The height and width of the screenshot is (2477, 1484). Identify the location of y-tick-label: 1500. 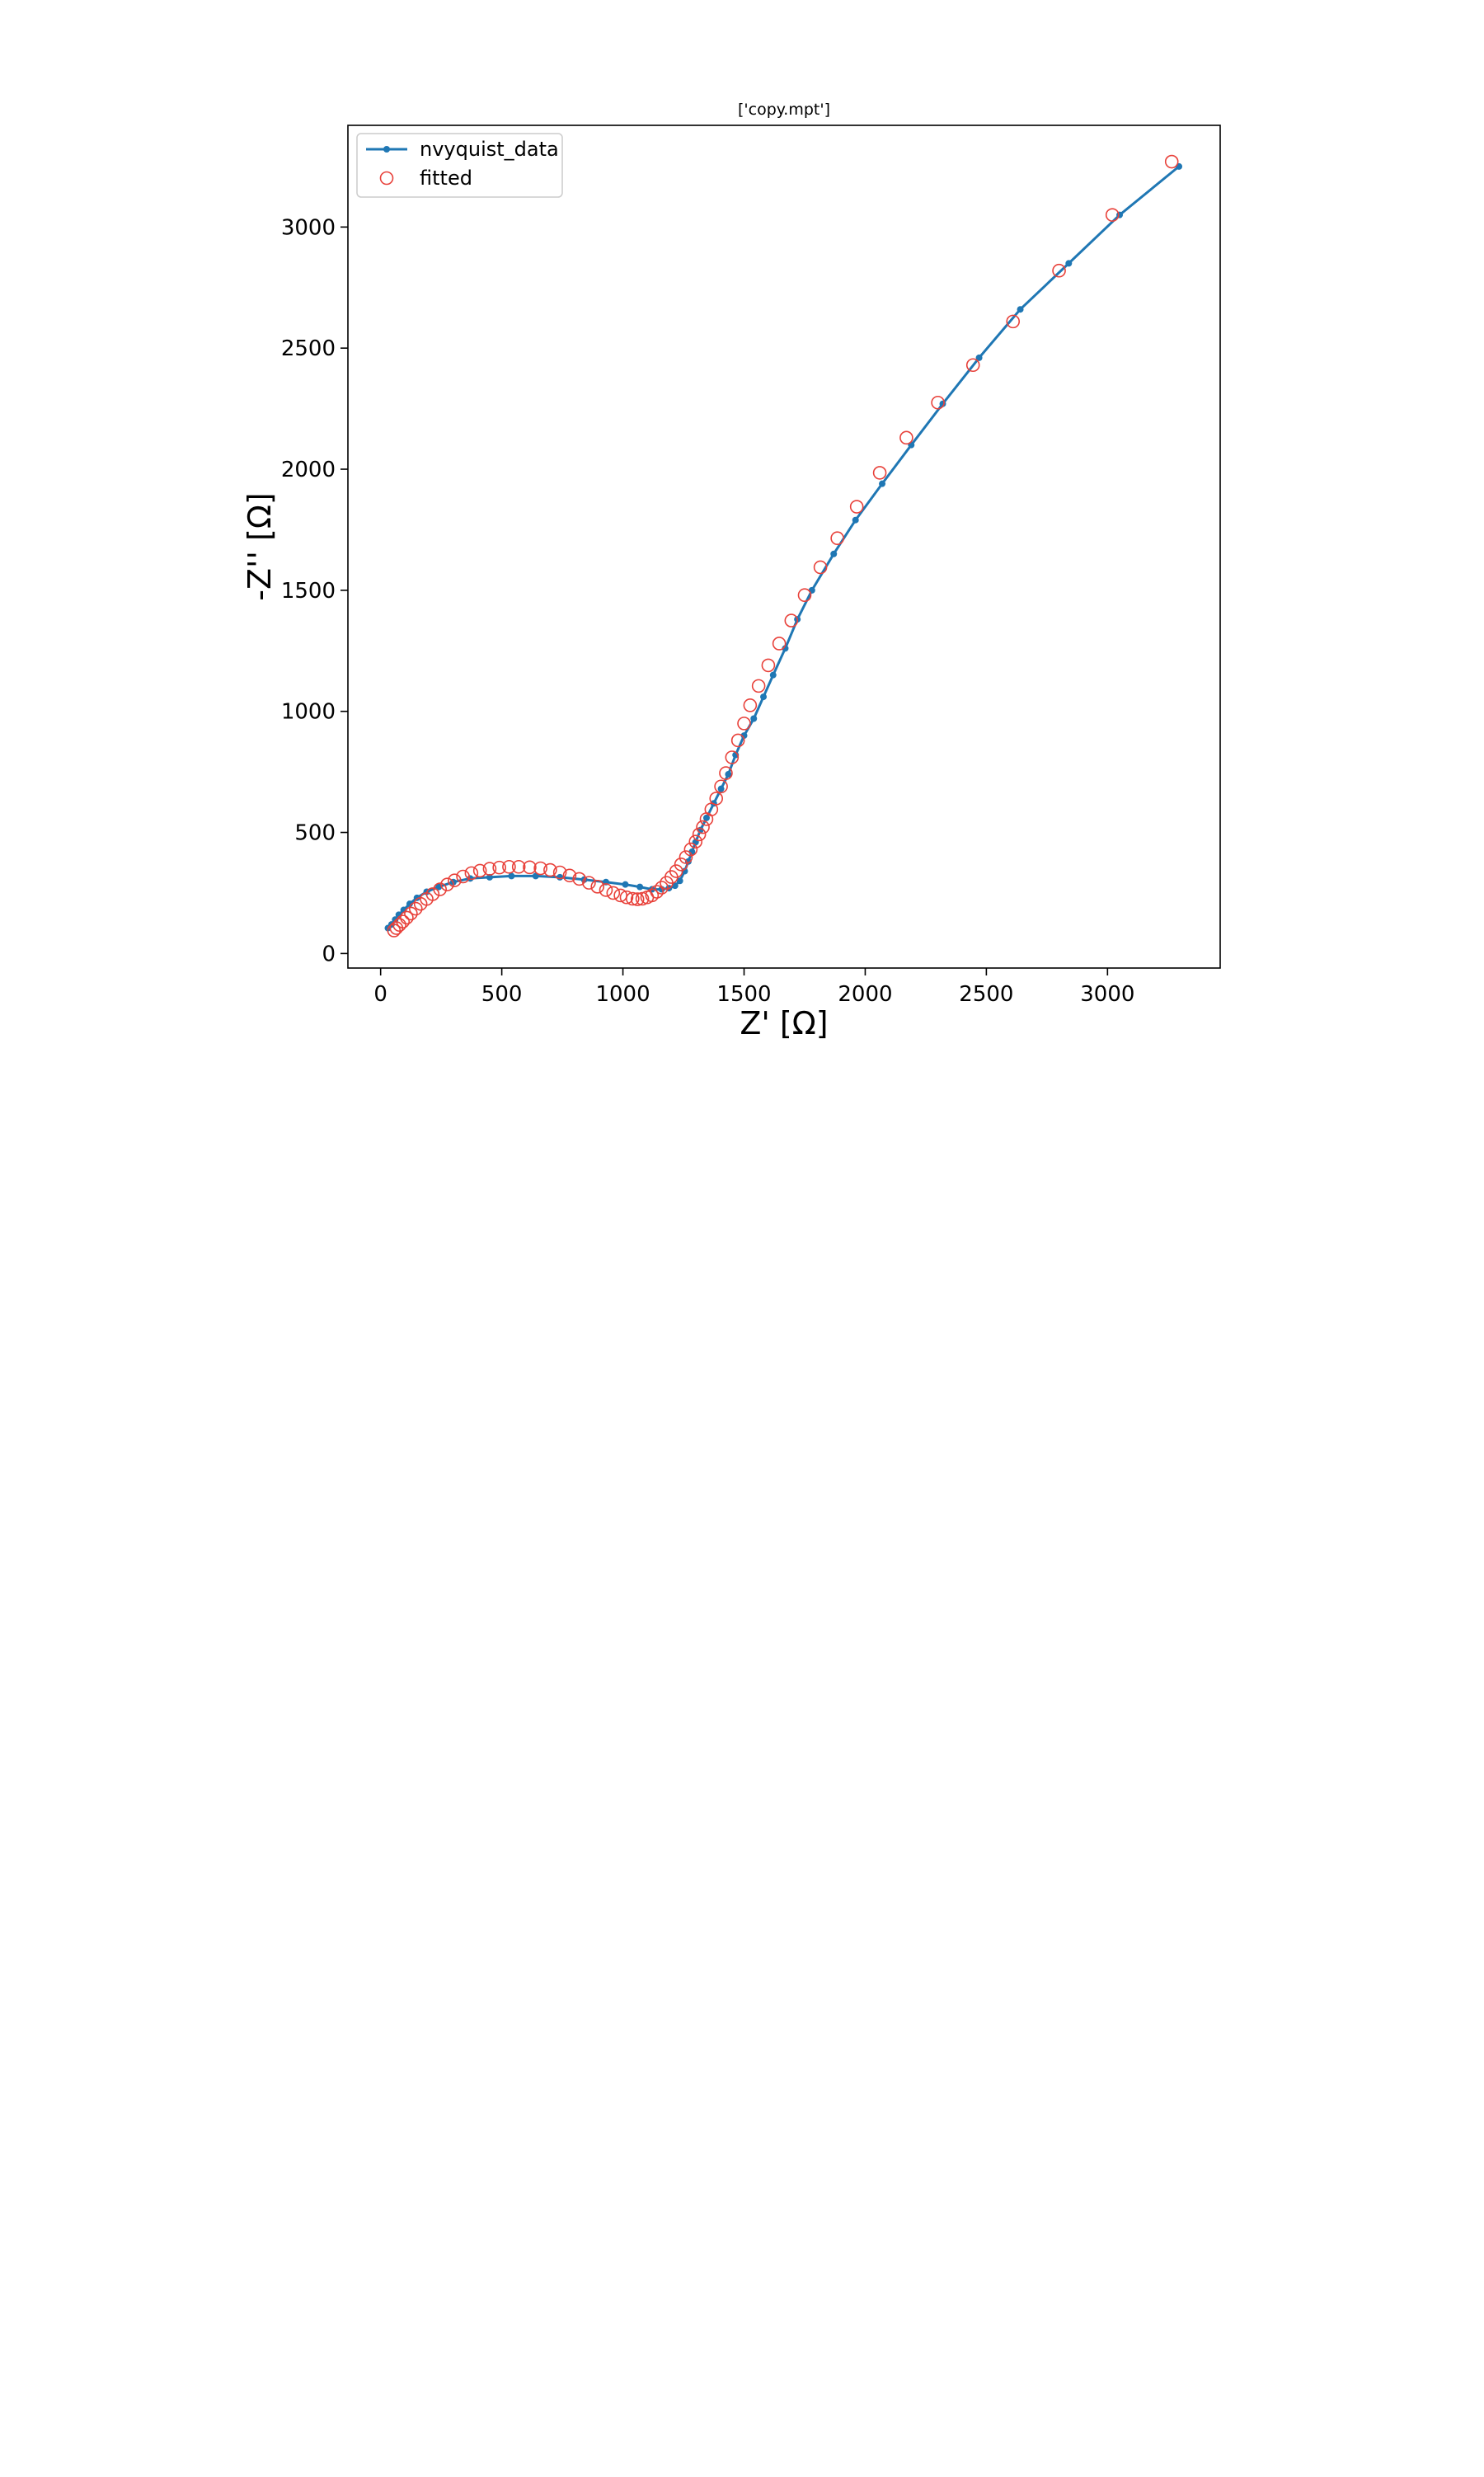
(308, 591).